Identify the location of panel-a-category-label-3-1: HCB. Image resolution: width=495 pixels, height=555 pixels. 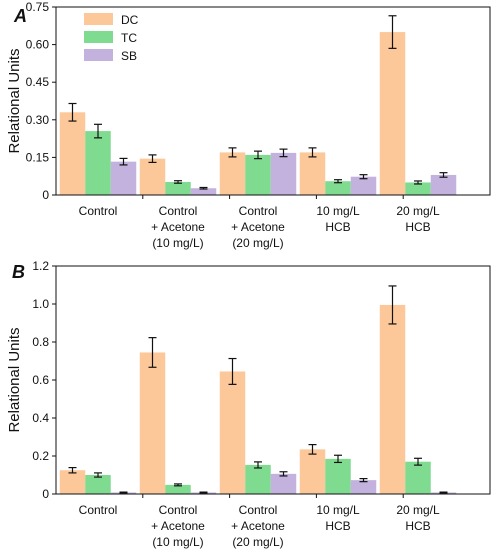
(337, 227).